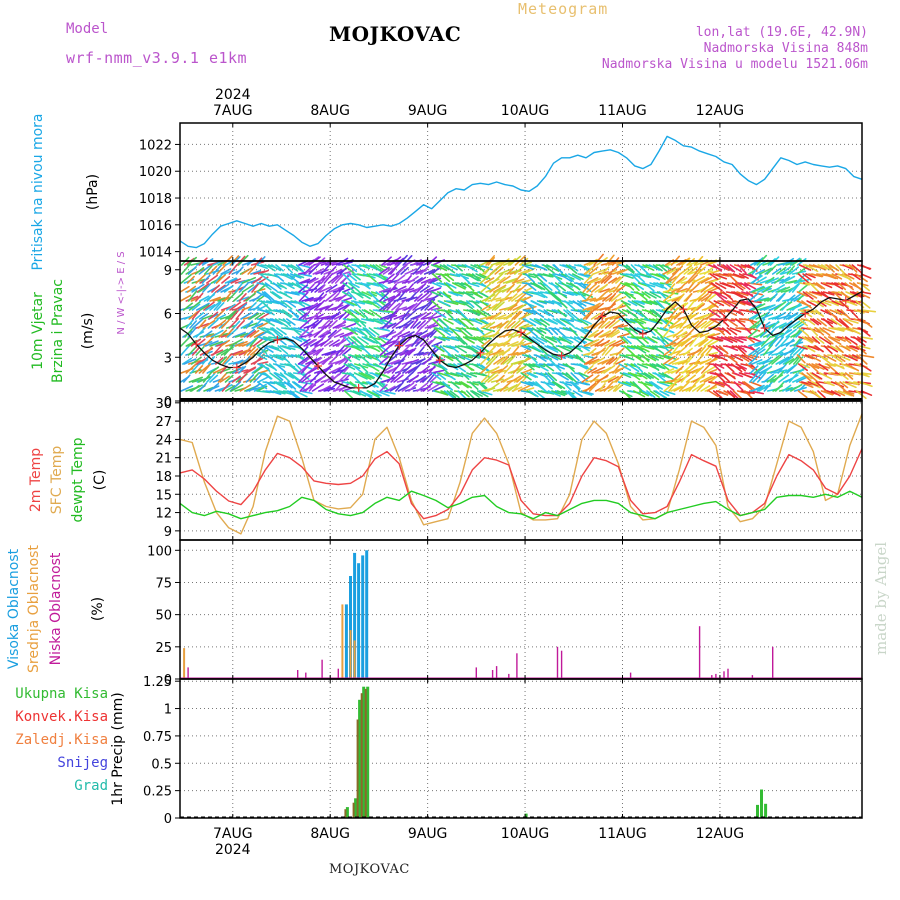 The image size is (900, 900). Describe the element at coordinates (58, 331) in the screenshot. I see `wind-axis-label-2: Brzina i Pravac` at that location.